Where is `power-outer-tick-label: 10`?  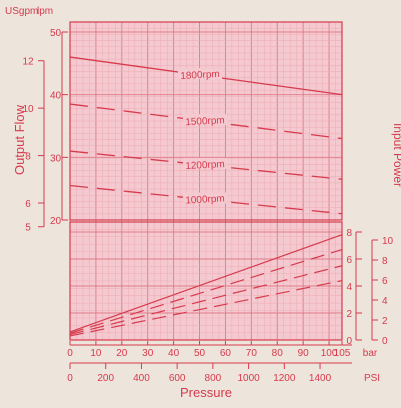 power-outer-tick-label: 10 is located at coordinates (388, 241).